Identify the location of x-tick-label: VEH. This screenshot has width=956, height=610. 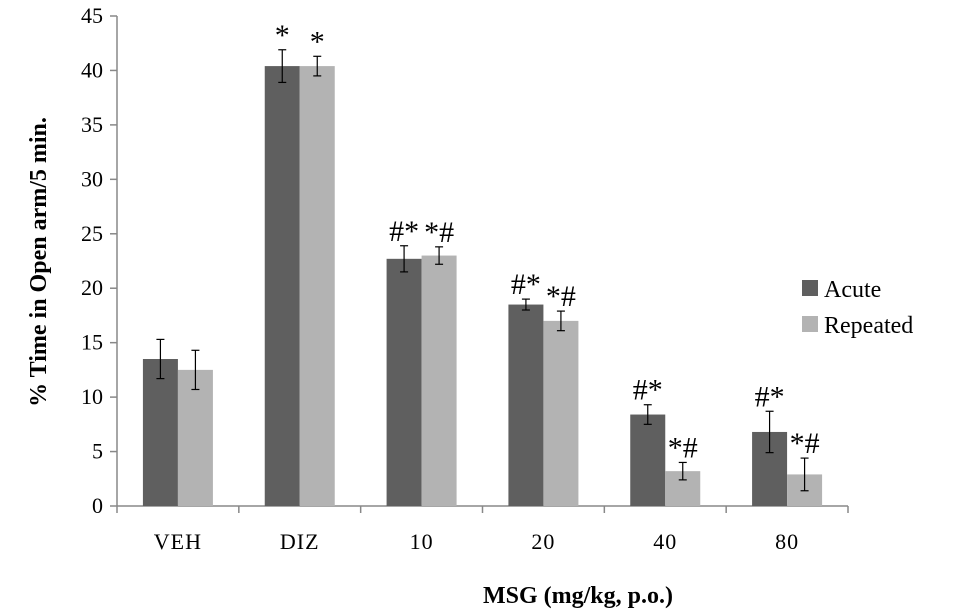
(178, 541).